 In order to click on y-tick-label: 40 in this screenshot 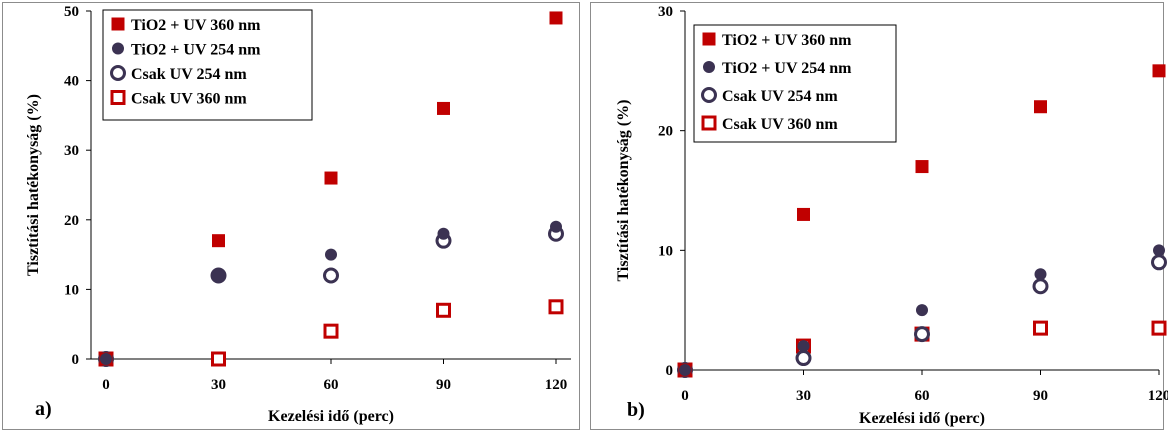, I will do `click(71, 82)`.